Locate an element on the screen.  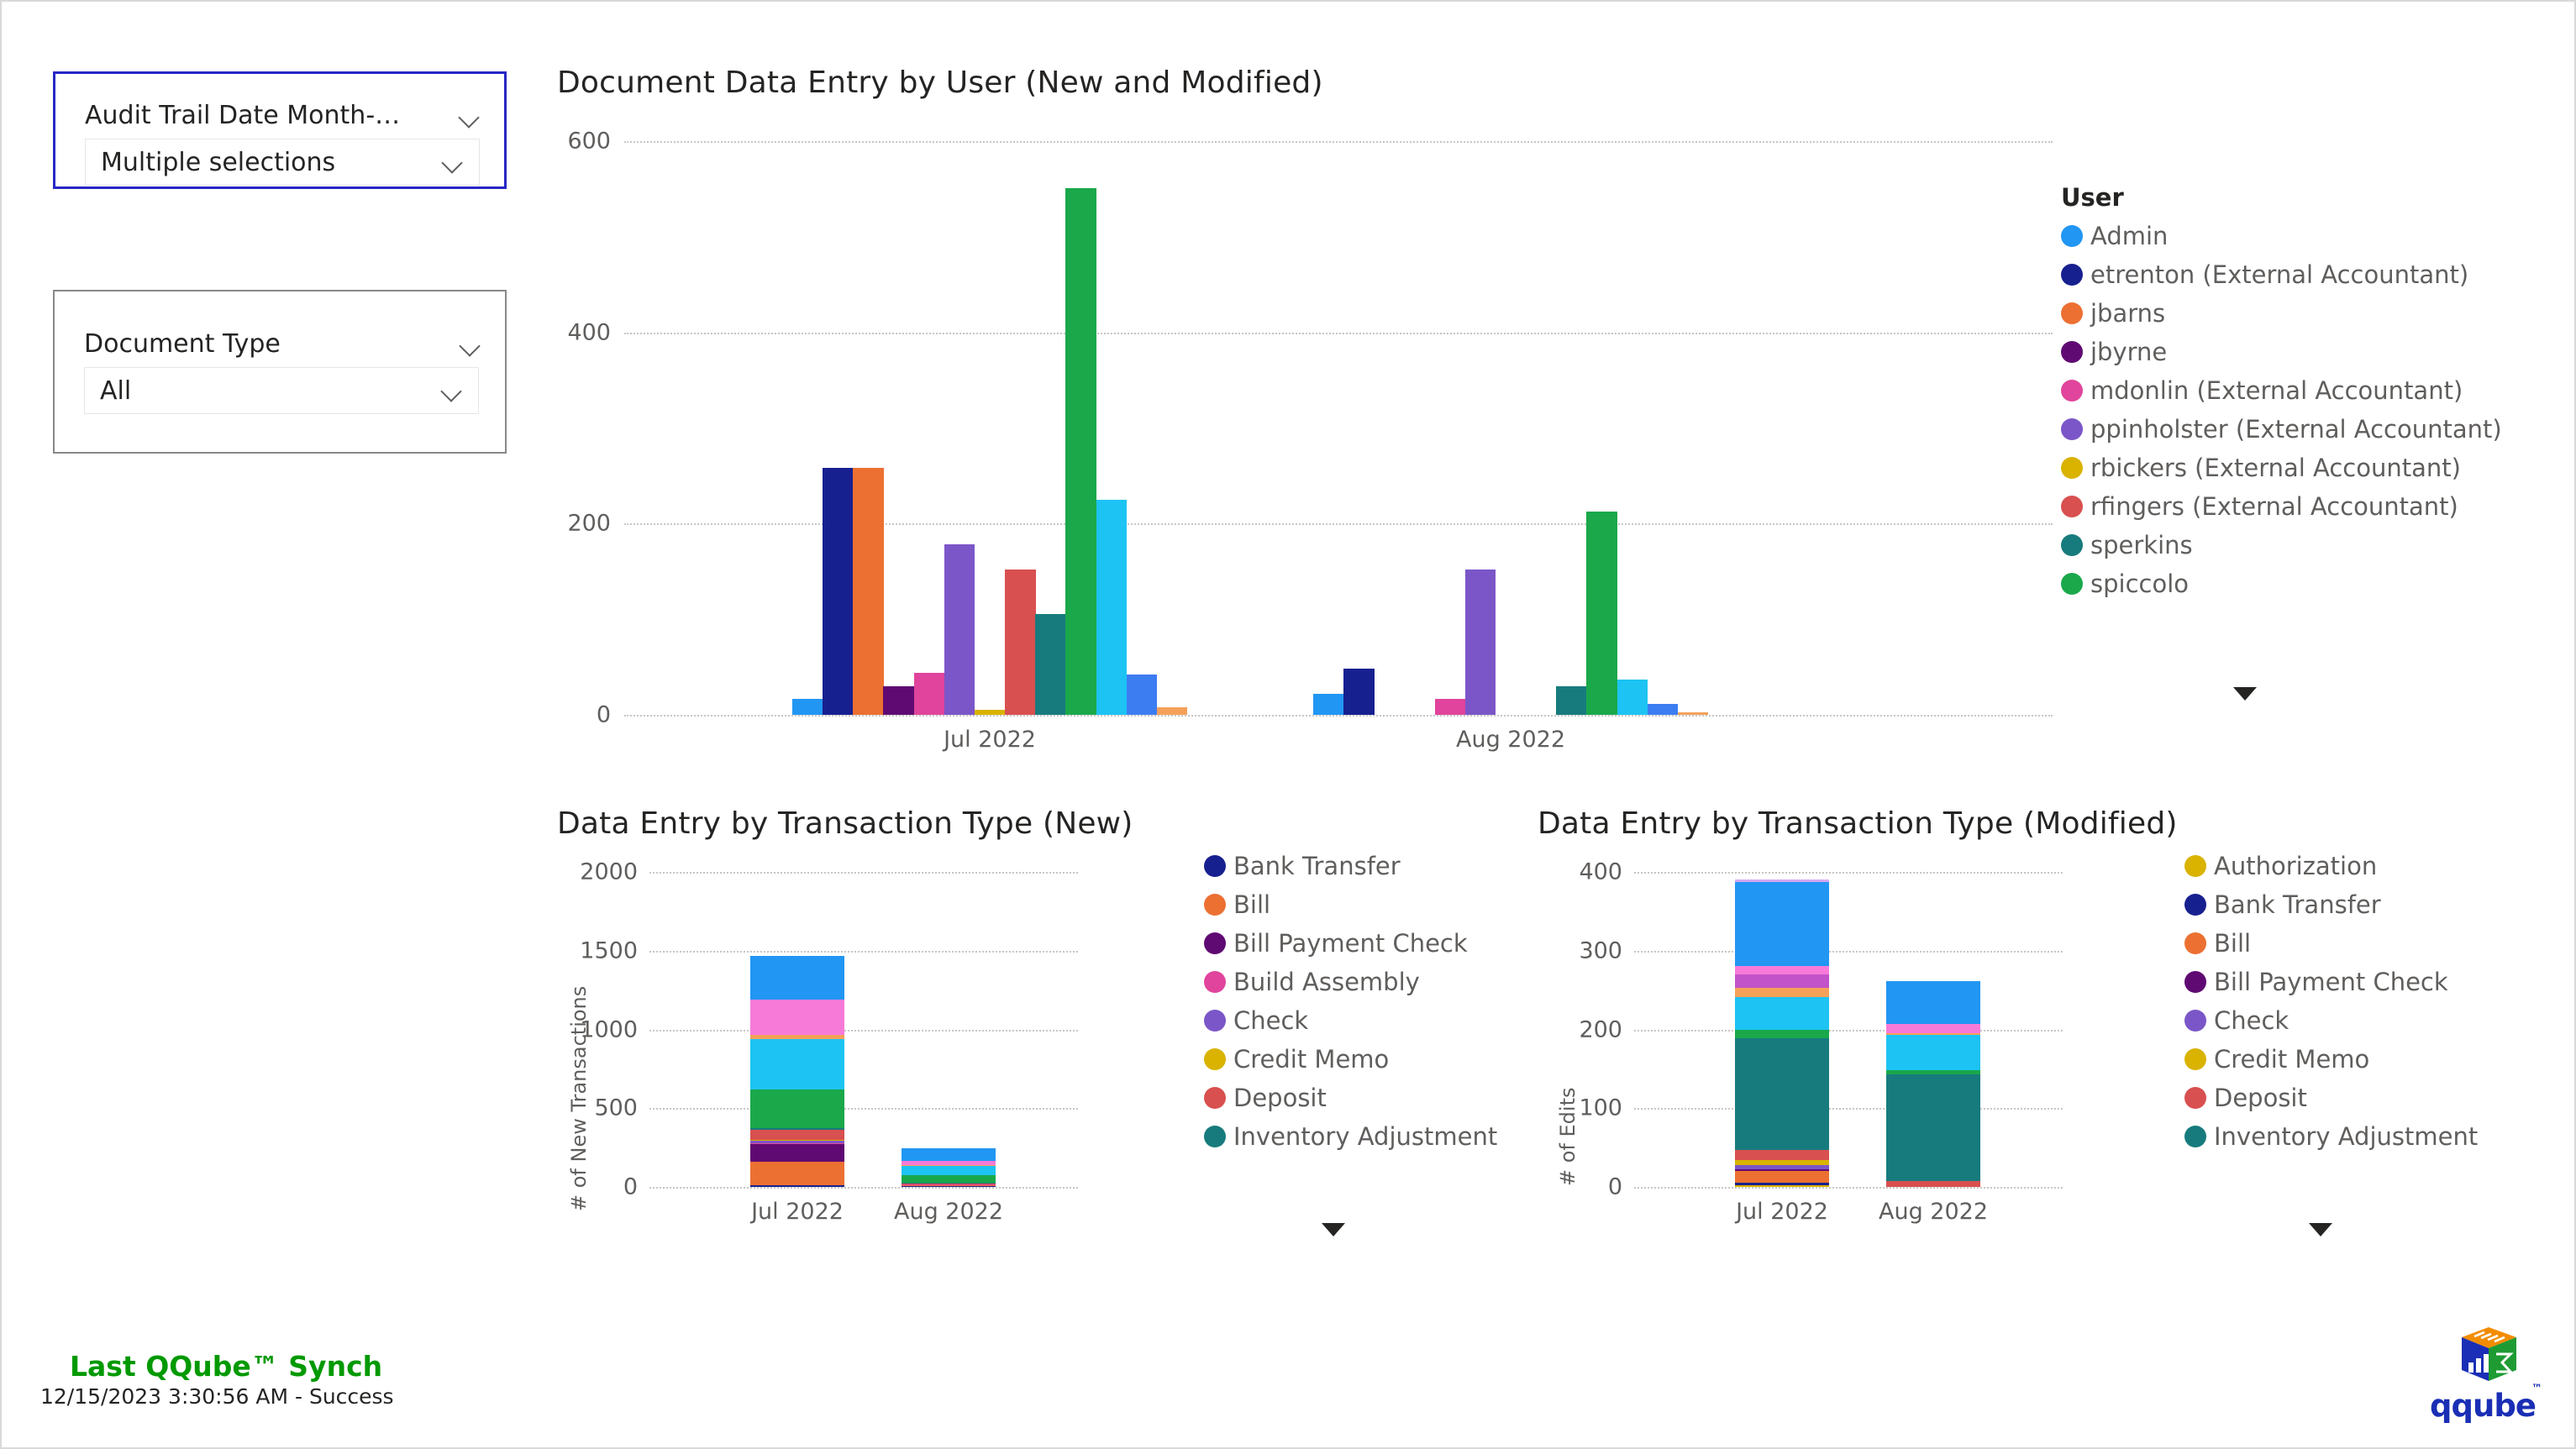
legend-item: Deposit is located at coordinates (2331, 1098).